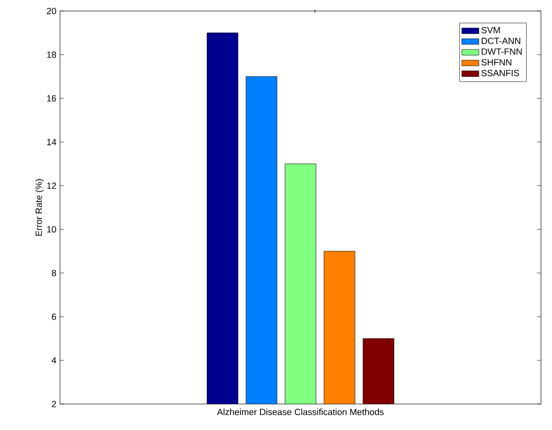 Image resolution: width=552 pixels, height=430 pixels. What do you see at coordinates (500, 73) in the screenshot?
I see `legend-label: SSANFIS` at bounding box center [500, 73].